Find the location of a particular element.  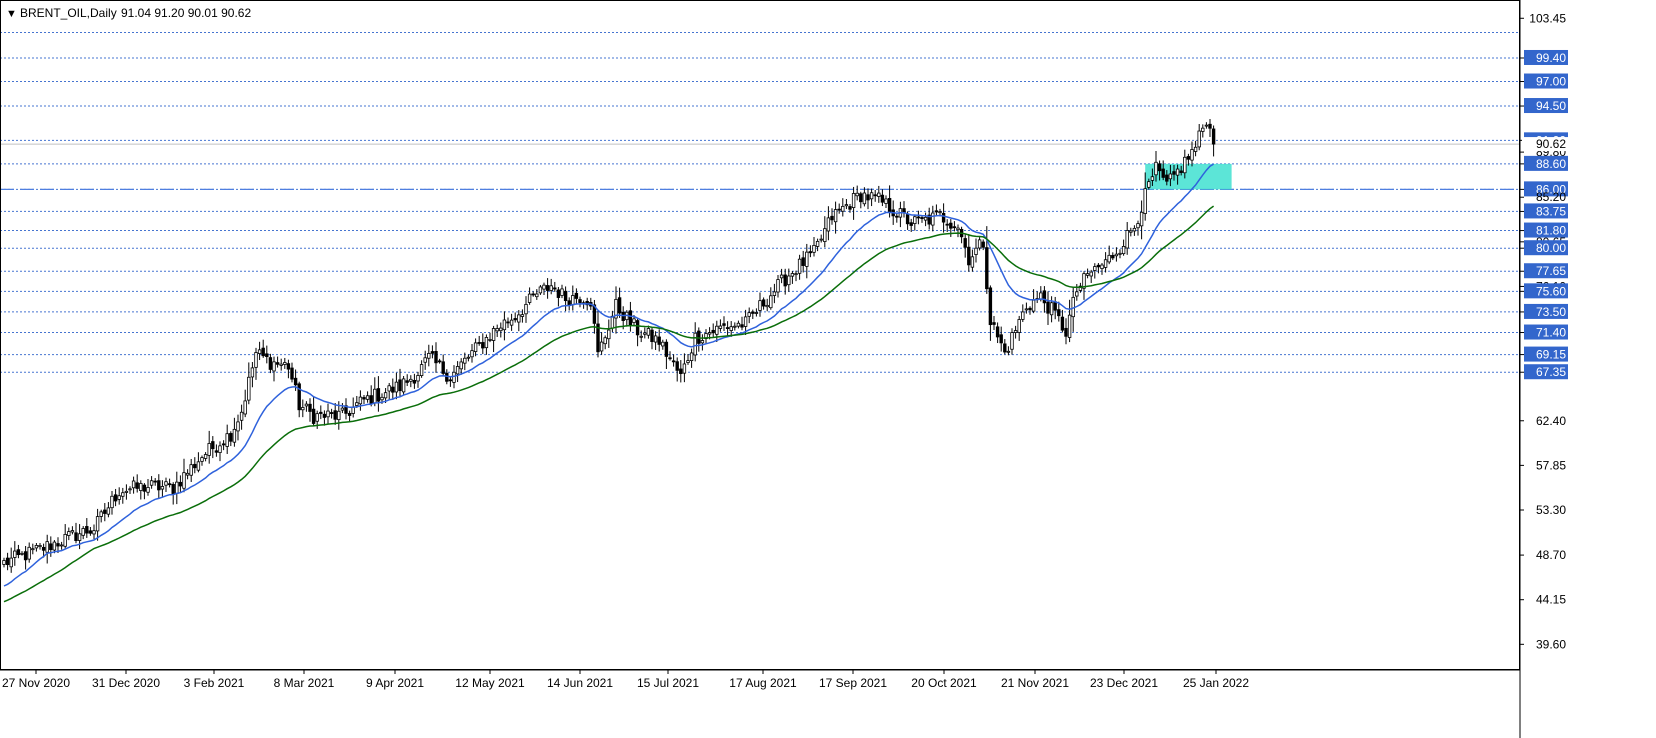

y-tick-label: 53.30 is located at coordinates (1551, 510).